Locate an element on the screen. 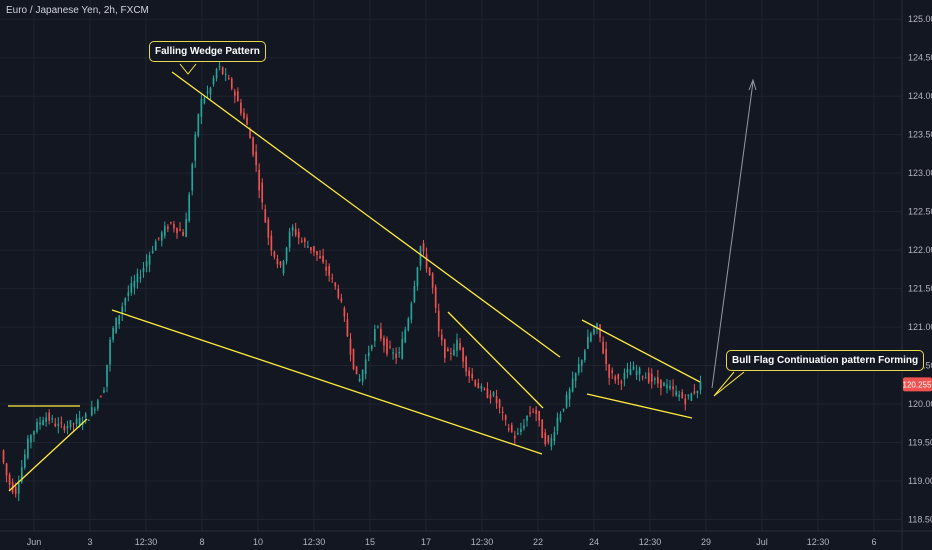 This screenshot has height=550, width=932. x-tick-label: 29 is located at coordinates (706, 542).